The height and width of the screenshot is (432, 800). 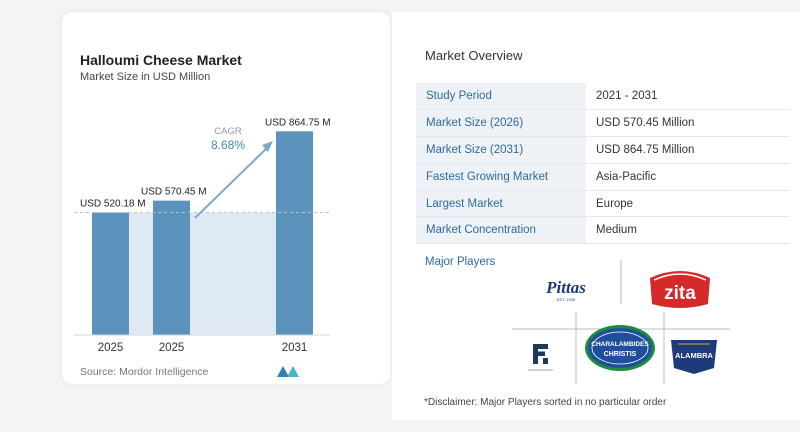 I want to click on zita-logo: zita, so click(x=680, y=289).